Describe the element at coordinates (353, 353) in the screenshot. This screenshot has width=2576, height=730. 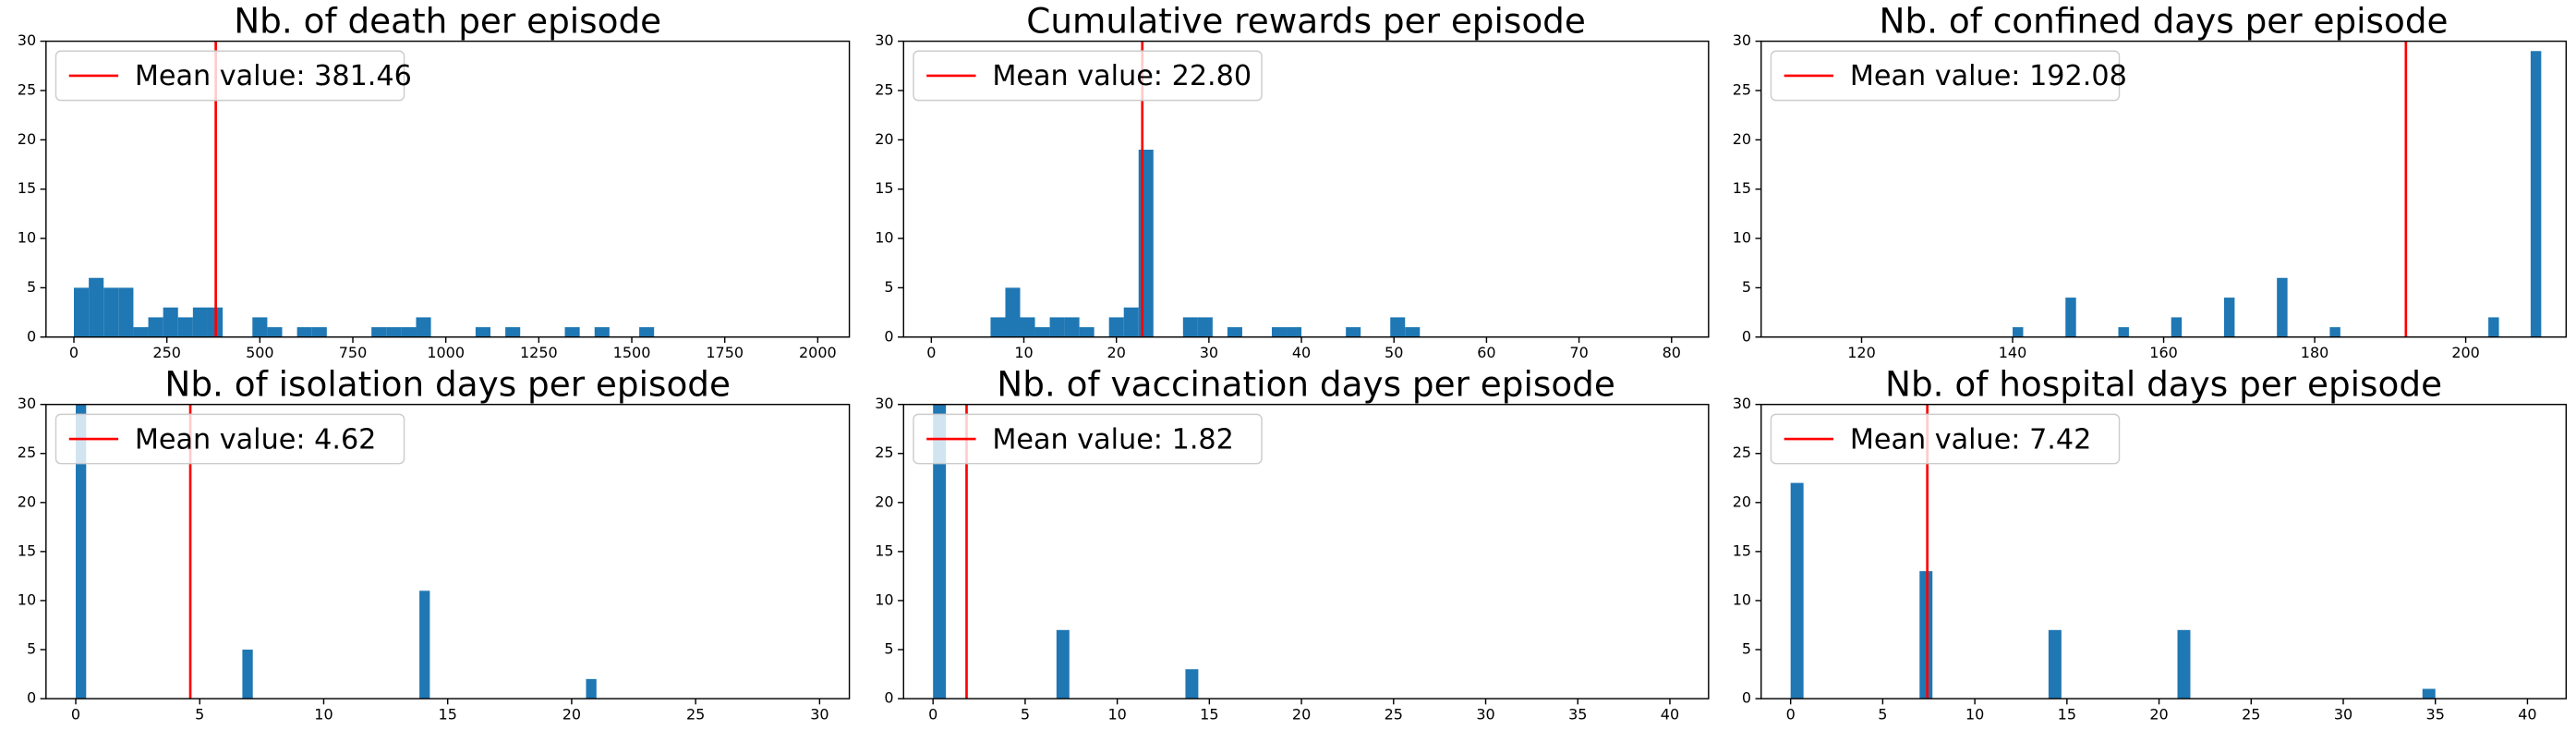
I see `x-tick-label: 750` at that location.